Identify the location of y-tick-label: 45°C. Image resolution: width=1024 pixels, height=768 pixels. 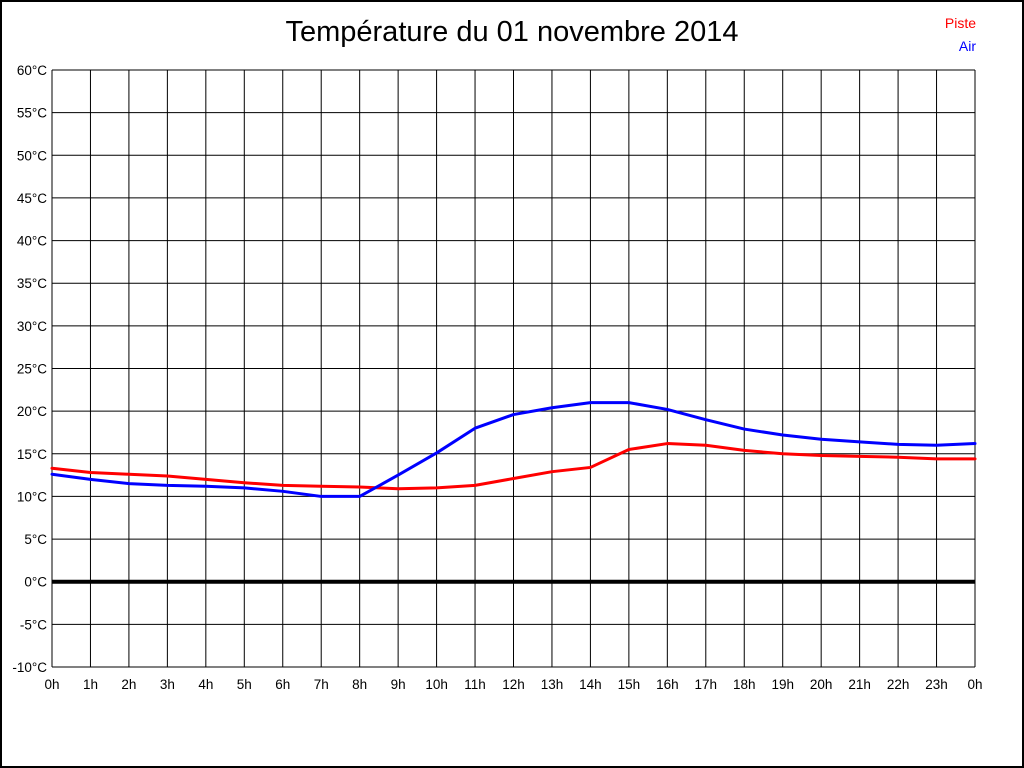
(32, 198).